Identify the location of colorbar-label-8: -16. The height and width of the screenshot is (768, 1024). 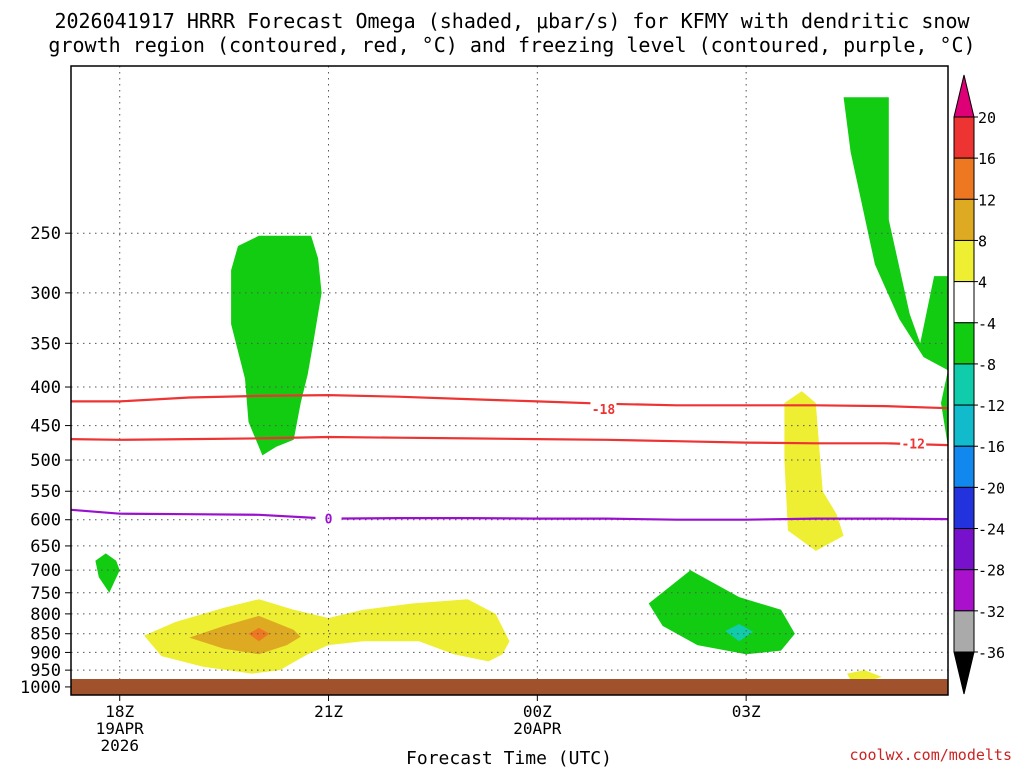
(991, 447).